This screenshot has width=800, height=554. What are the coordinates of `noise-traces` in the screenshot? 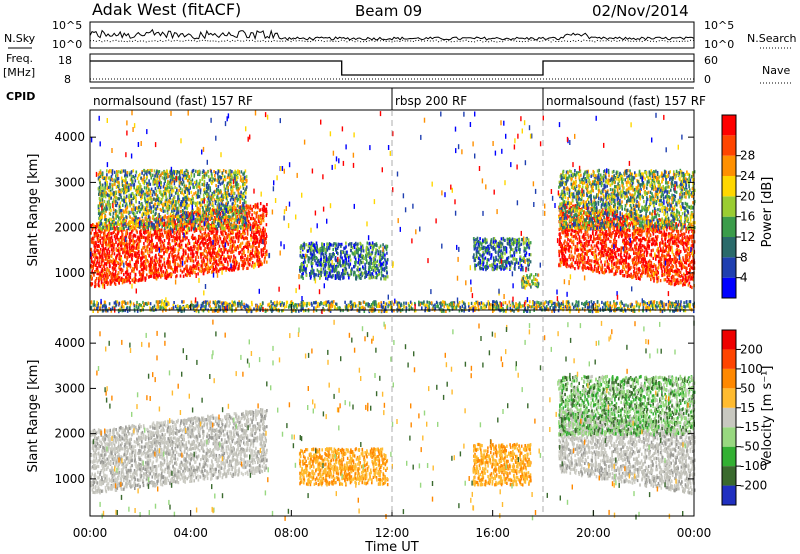 It's located at (392, 35).